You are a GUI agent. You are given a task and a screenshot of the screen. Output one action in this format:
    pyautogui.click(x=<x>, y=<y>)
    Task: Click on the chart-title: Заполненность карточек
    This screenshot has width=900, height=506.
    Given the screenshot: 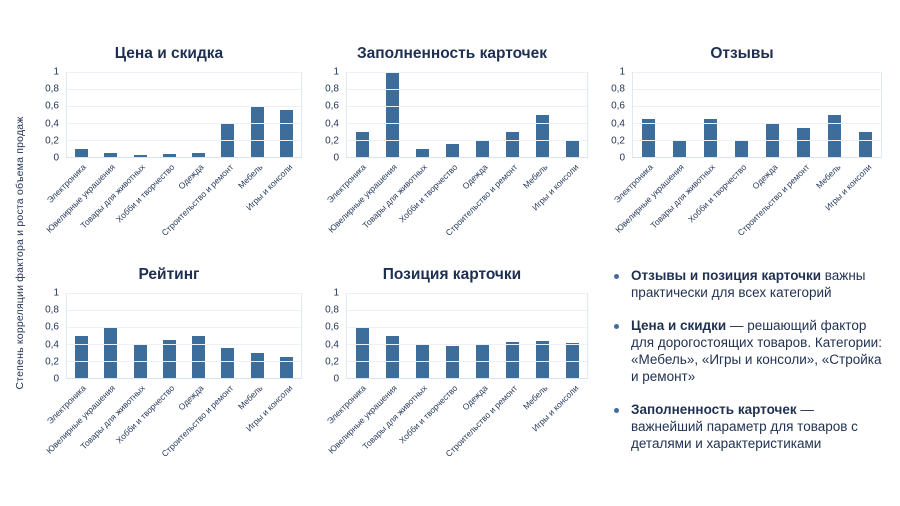 What is the action you would take?
    pyautogui.click(x=452, y=53)
    